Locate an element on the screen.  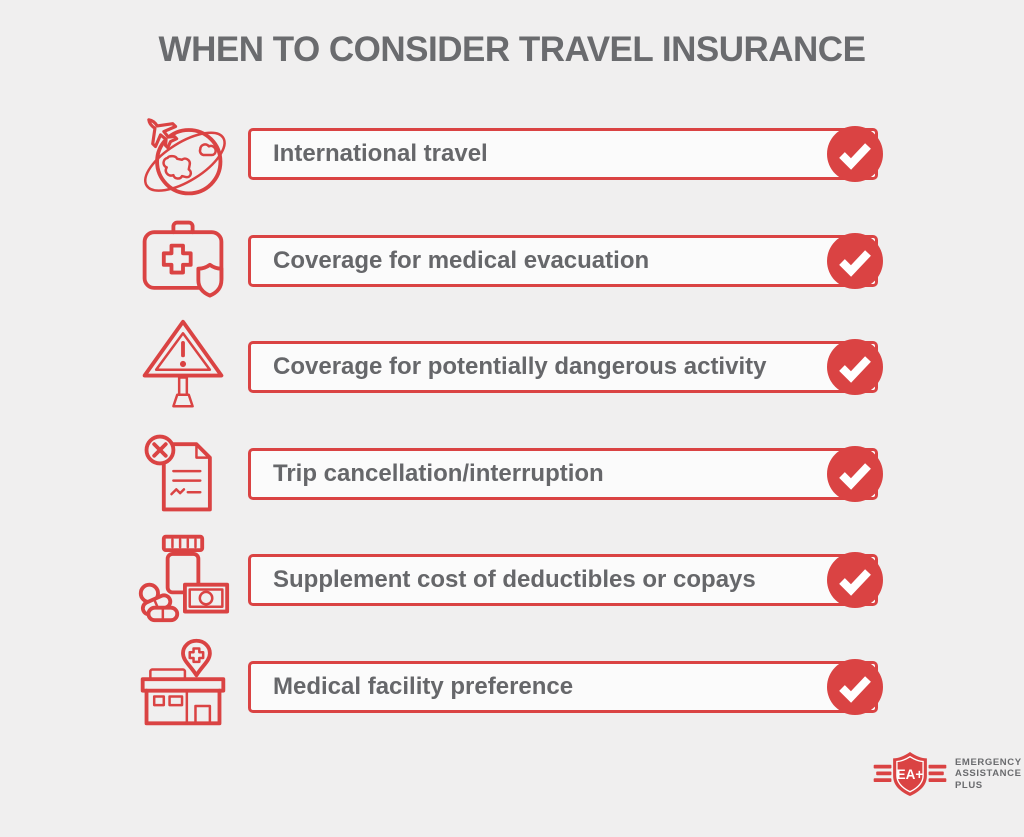
item-label: Trip cancellation/interruption is located at coordinates (438, 473).